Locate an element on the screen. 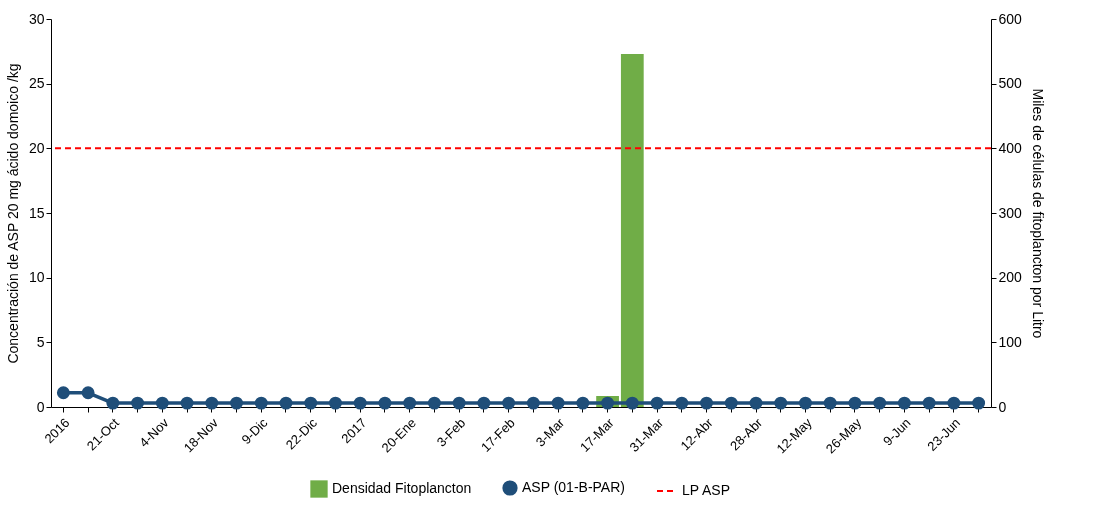  y2-tick-label: 600 is located at coordinates (1010, 18).